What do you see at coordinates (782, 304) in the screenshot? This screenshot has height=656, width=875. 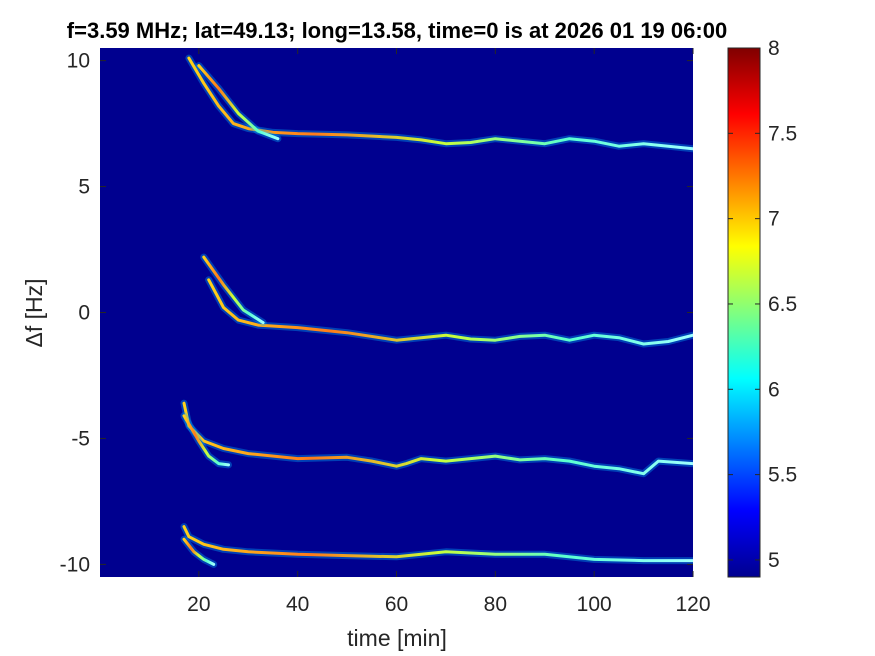 I see `colorbar-tick-label: 6.5` at bounding box center [782, 304].